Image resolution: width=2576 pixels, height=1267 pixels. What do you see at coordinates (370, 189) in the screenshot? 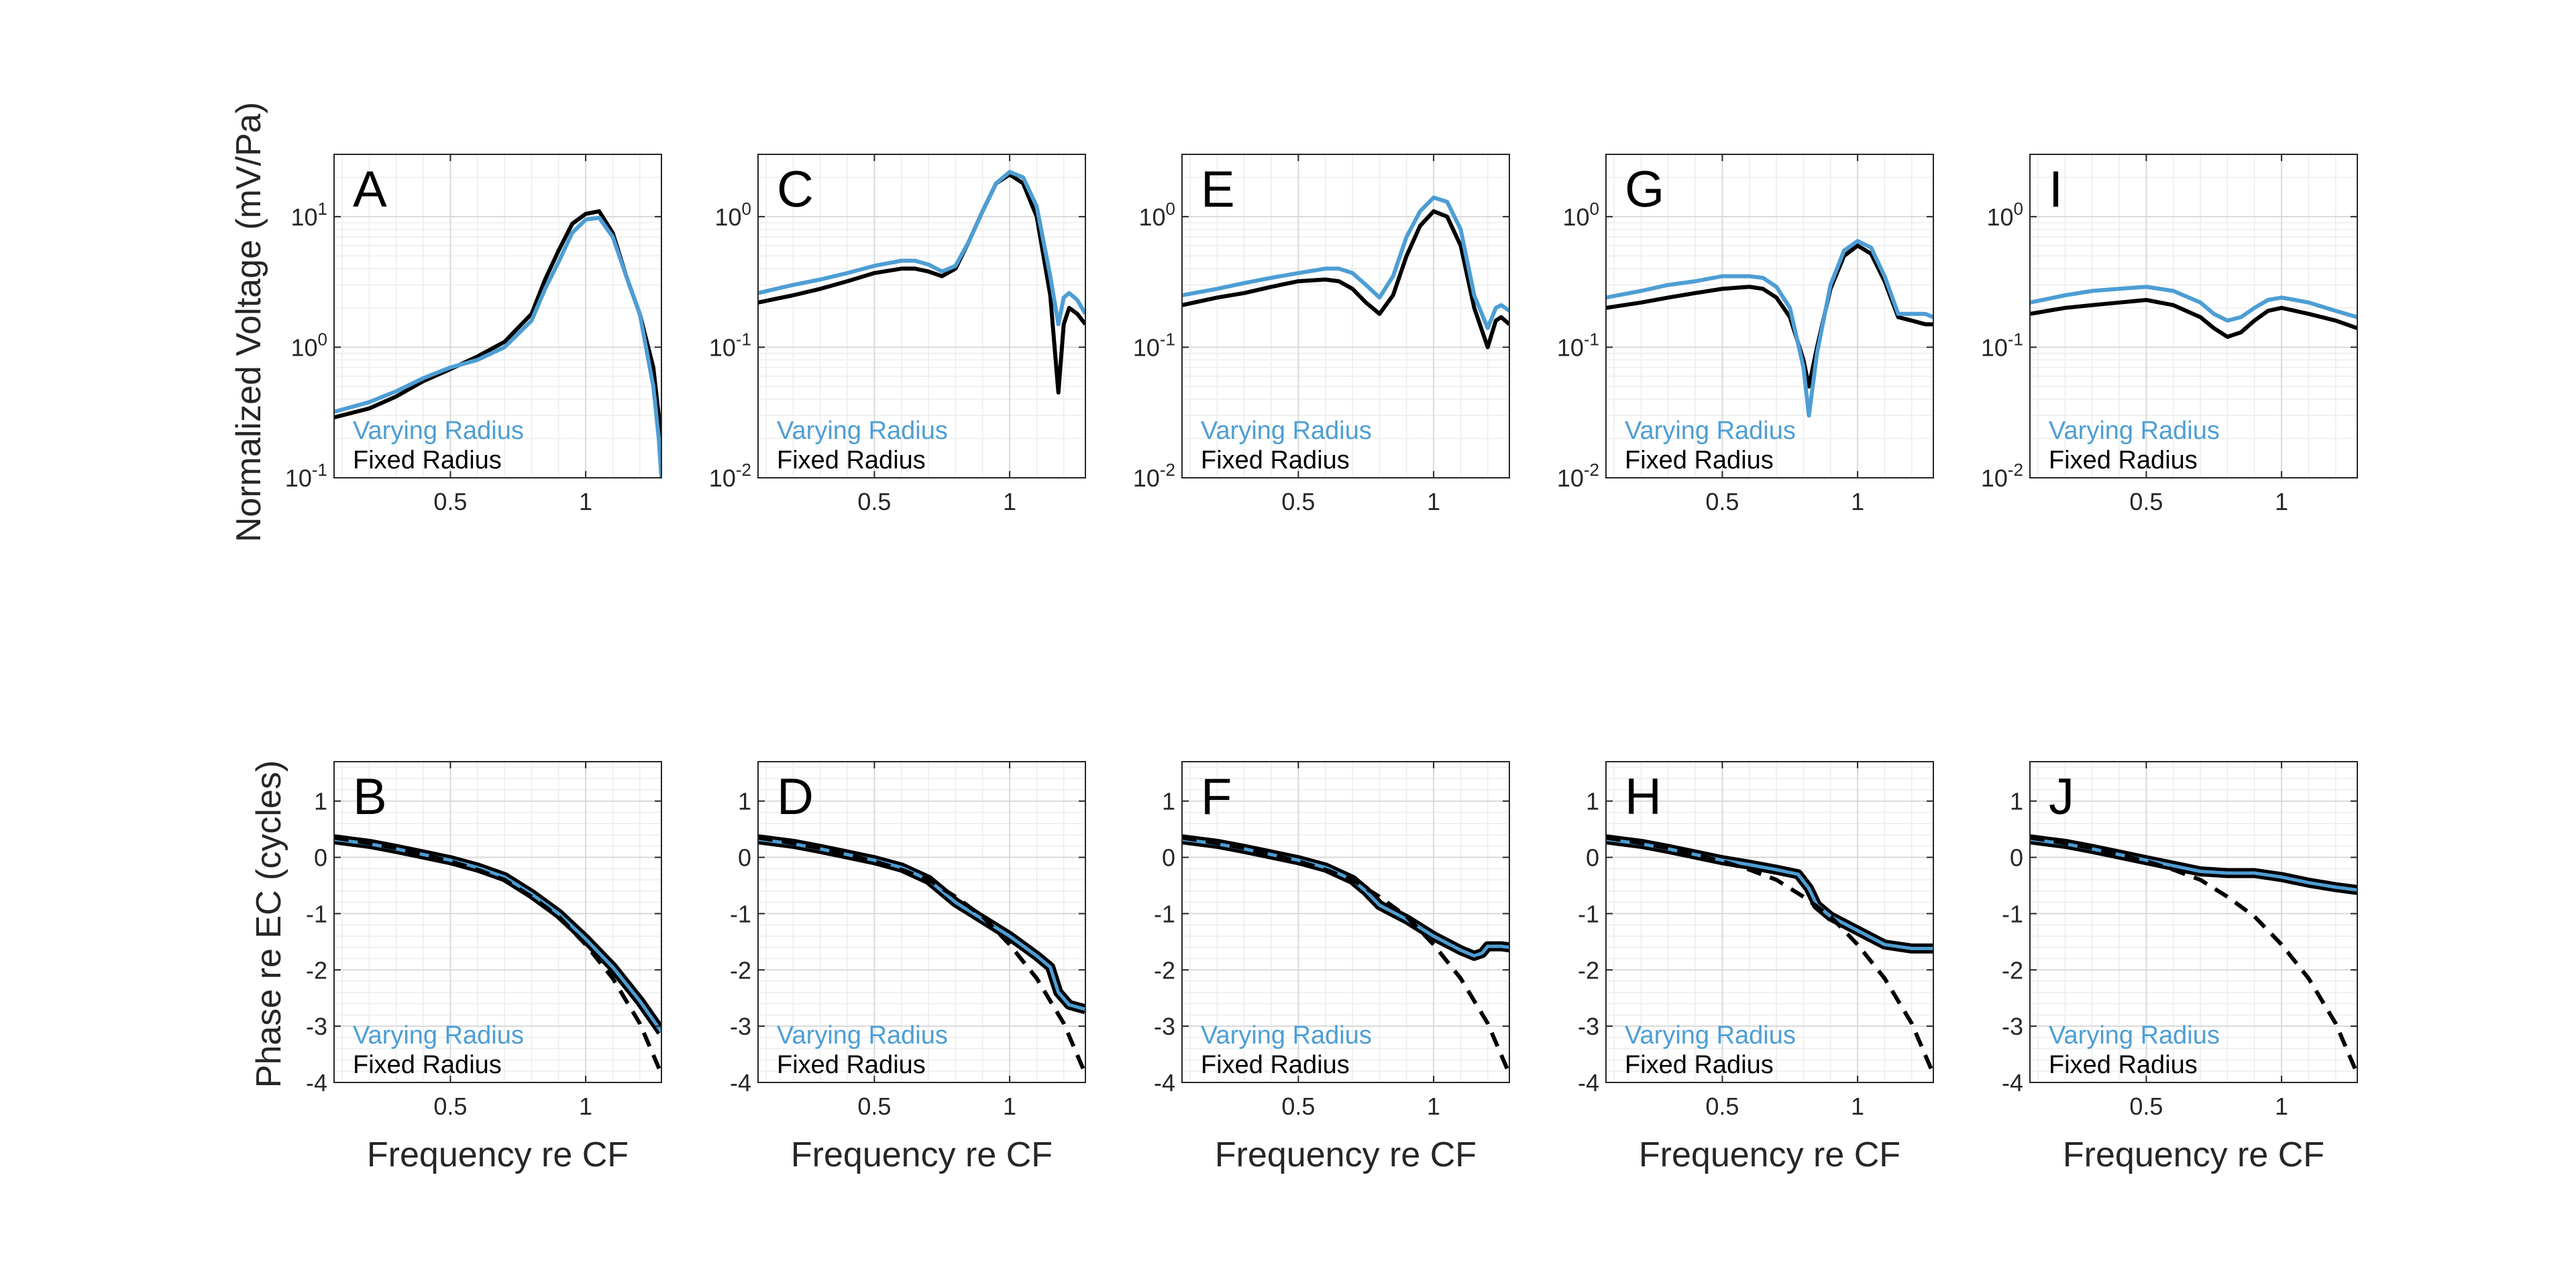
I see `panel-letter: A` at bounding box center [370, 189].